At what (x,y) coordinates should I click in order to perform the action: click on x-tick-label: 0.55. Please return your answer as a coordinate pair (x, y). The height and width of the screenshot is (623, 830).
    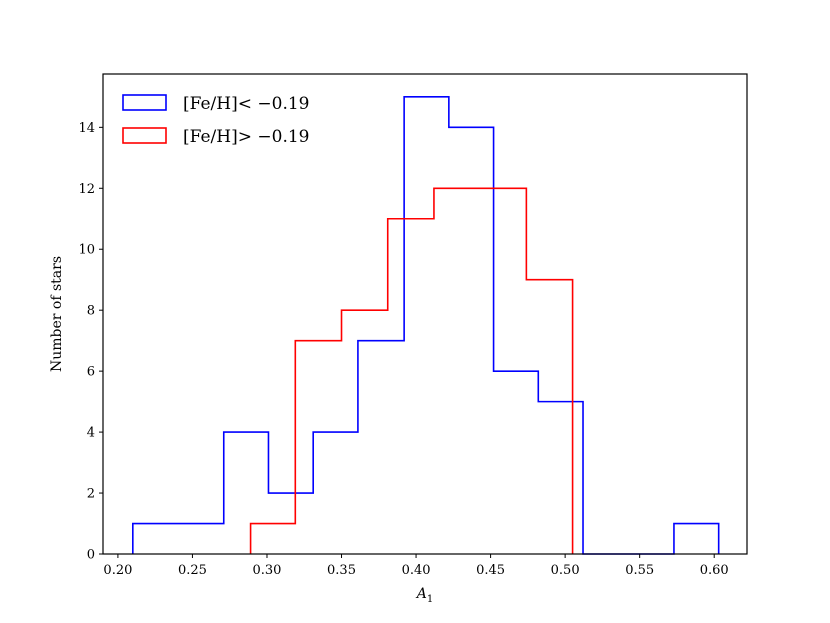
    Looking at the image, I should click on (639, 570).